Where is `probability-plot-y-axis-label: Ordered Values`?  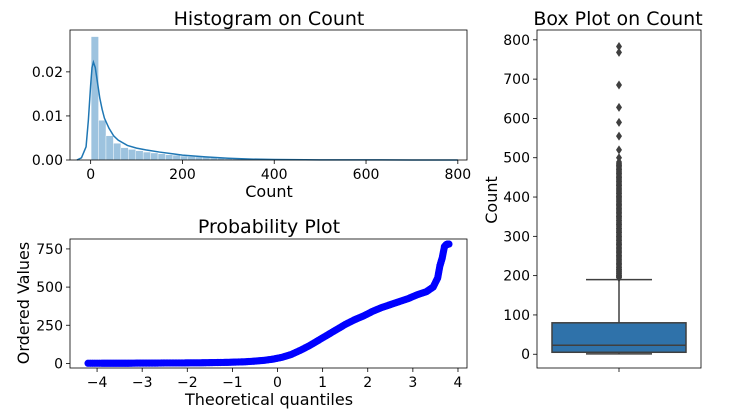
probability-plot-y-axis-label: Ordered Values is located at coordinates (23, 303).